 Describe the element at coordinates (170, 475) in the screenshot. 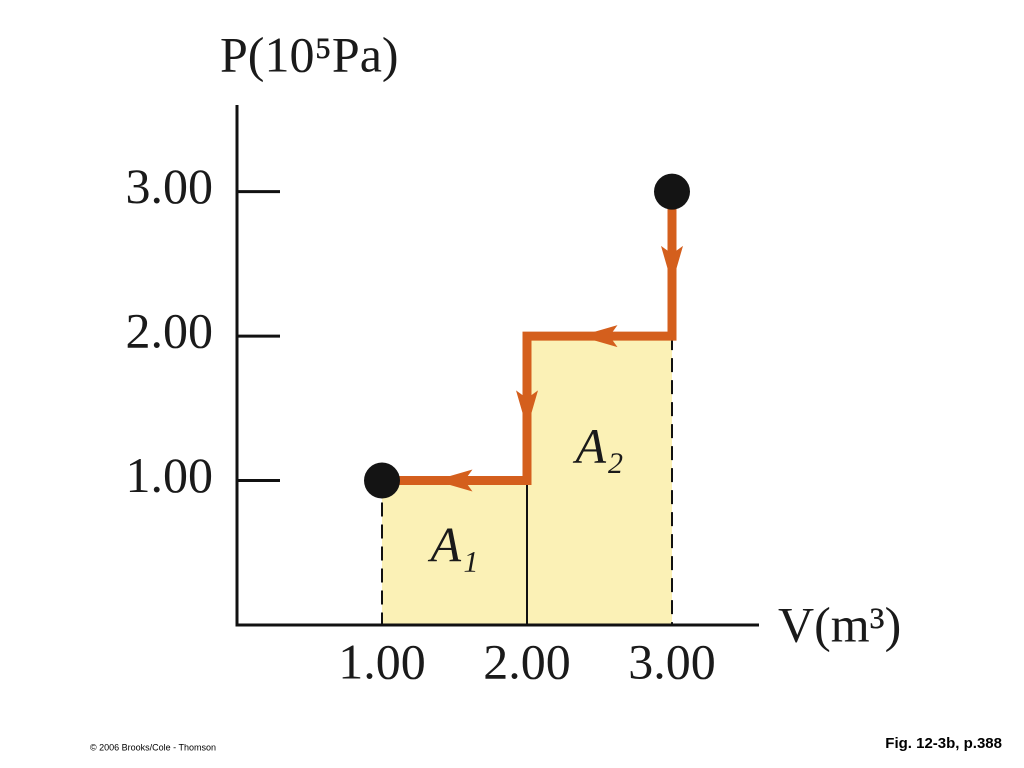

I see `y-tick-label: 1.00` at that location.